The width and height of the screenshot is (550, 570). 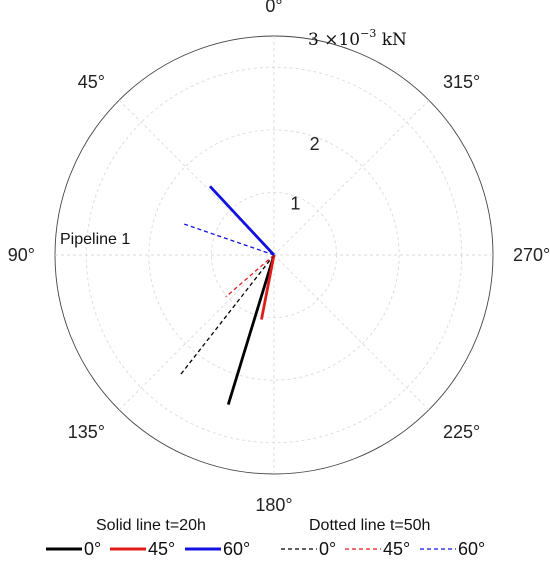 What do you see at coordinates (273, 505) in the screenshot?
I see `angle-tick-label: 180°` at bounding box center [273, 505].